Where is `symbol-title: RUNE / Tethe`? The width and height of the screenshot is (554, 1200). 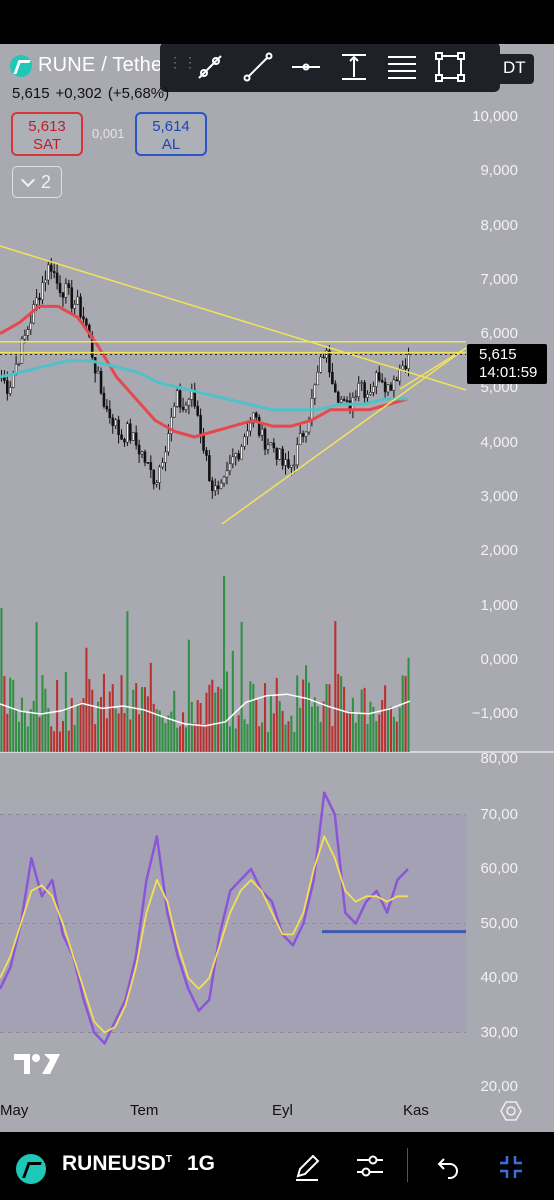
symbol-title: RUNE / Tethe is located at coordinates (100, 65).